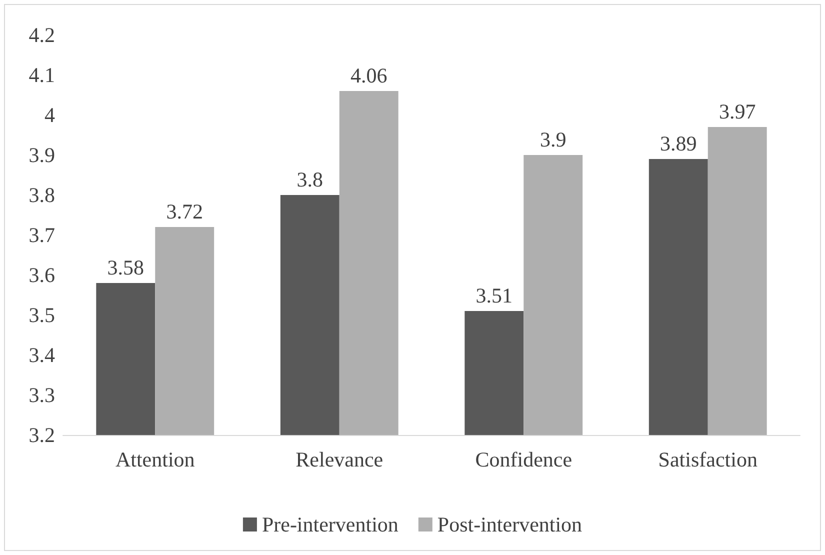 This screenshot has width=825, height=555. Describe the element at coordinates (510, 524) in the screenshot. I see `legend-label: Post-intervention` at that location.